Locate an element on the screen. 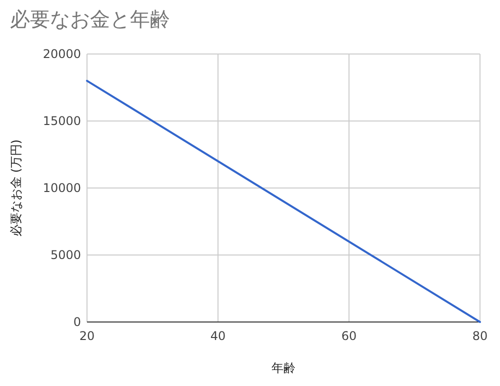 This screenshot has width=500, height=386. x-axis-title: 年齢 is located at coordinates (284, 368).